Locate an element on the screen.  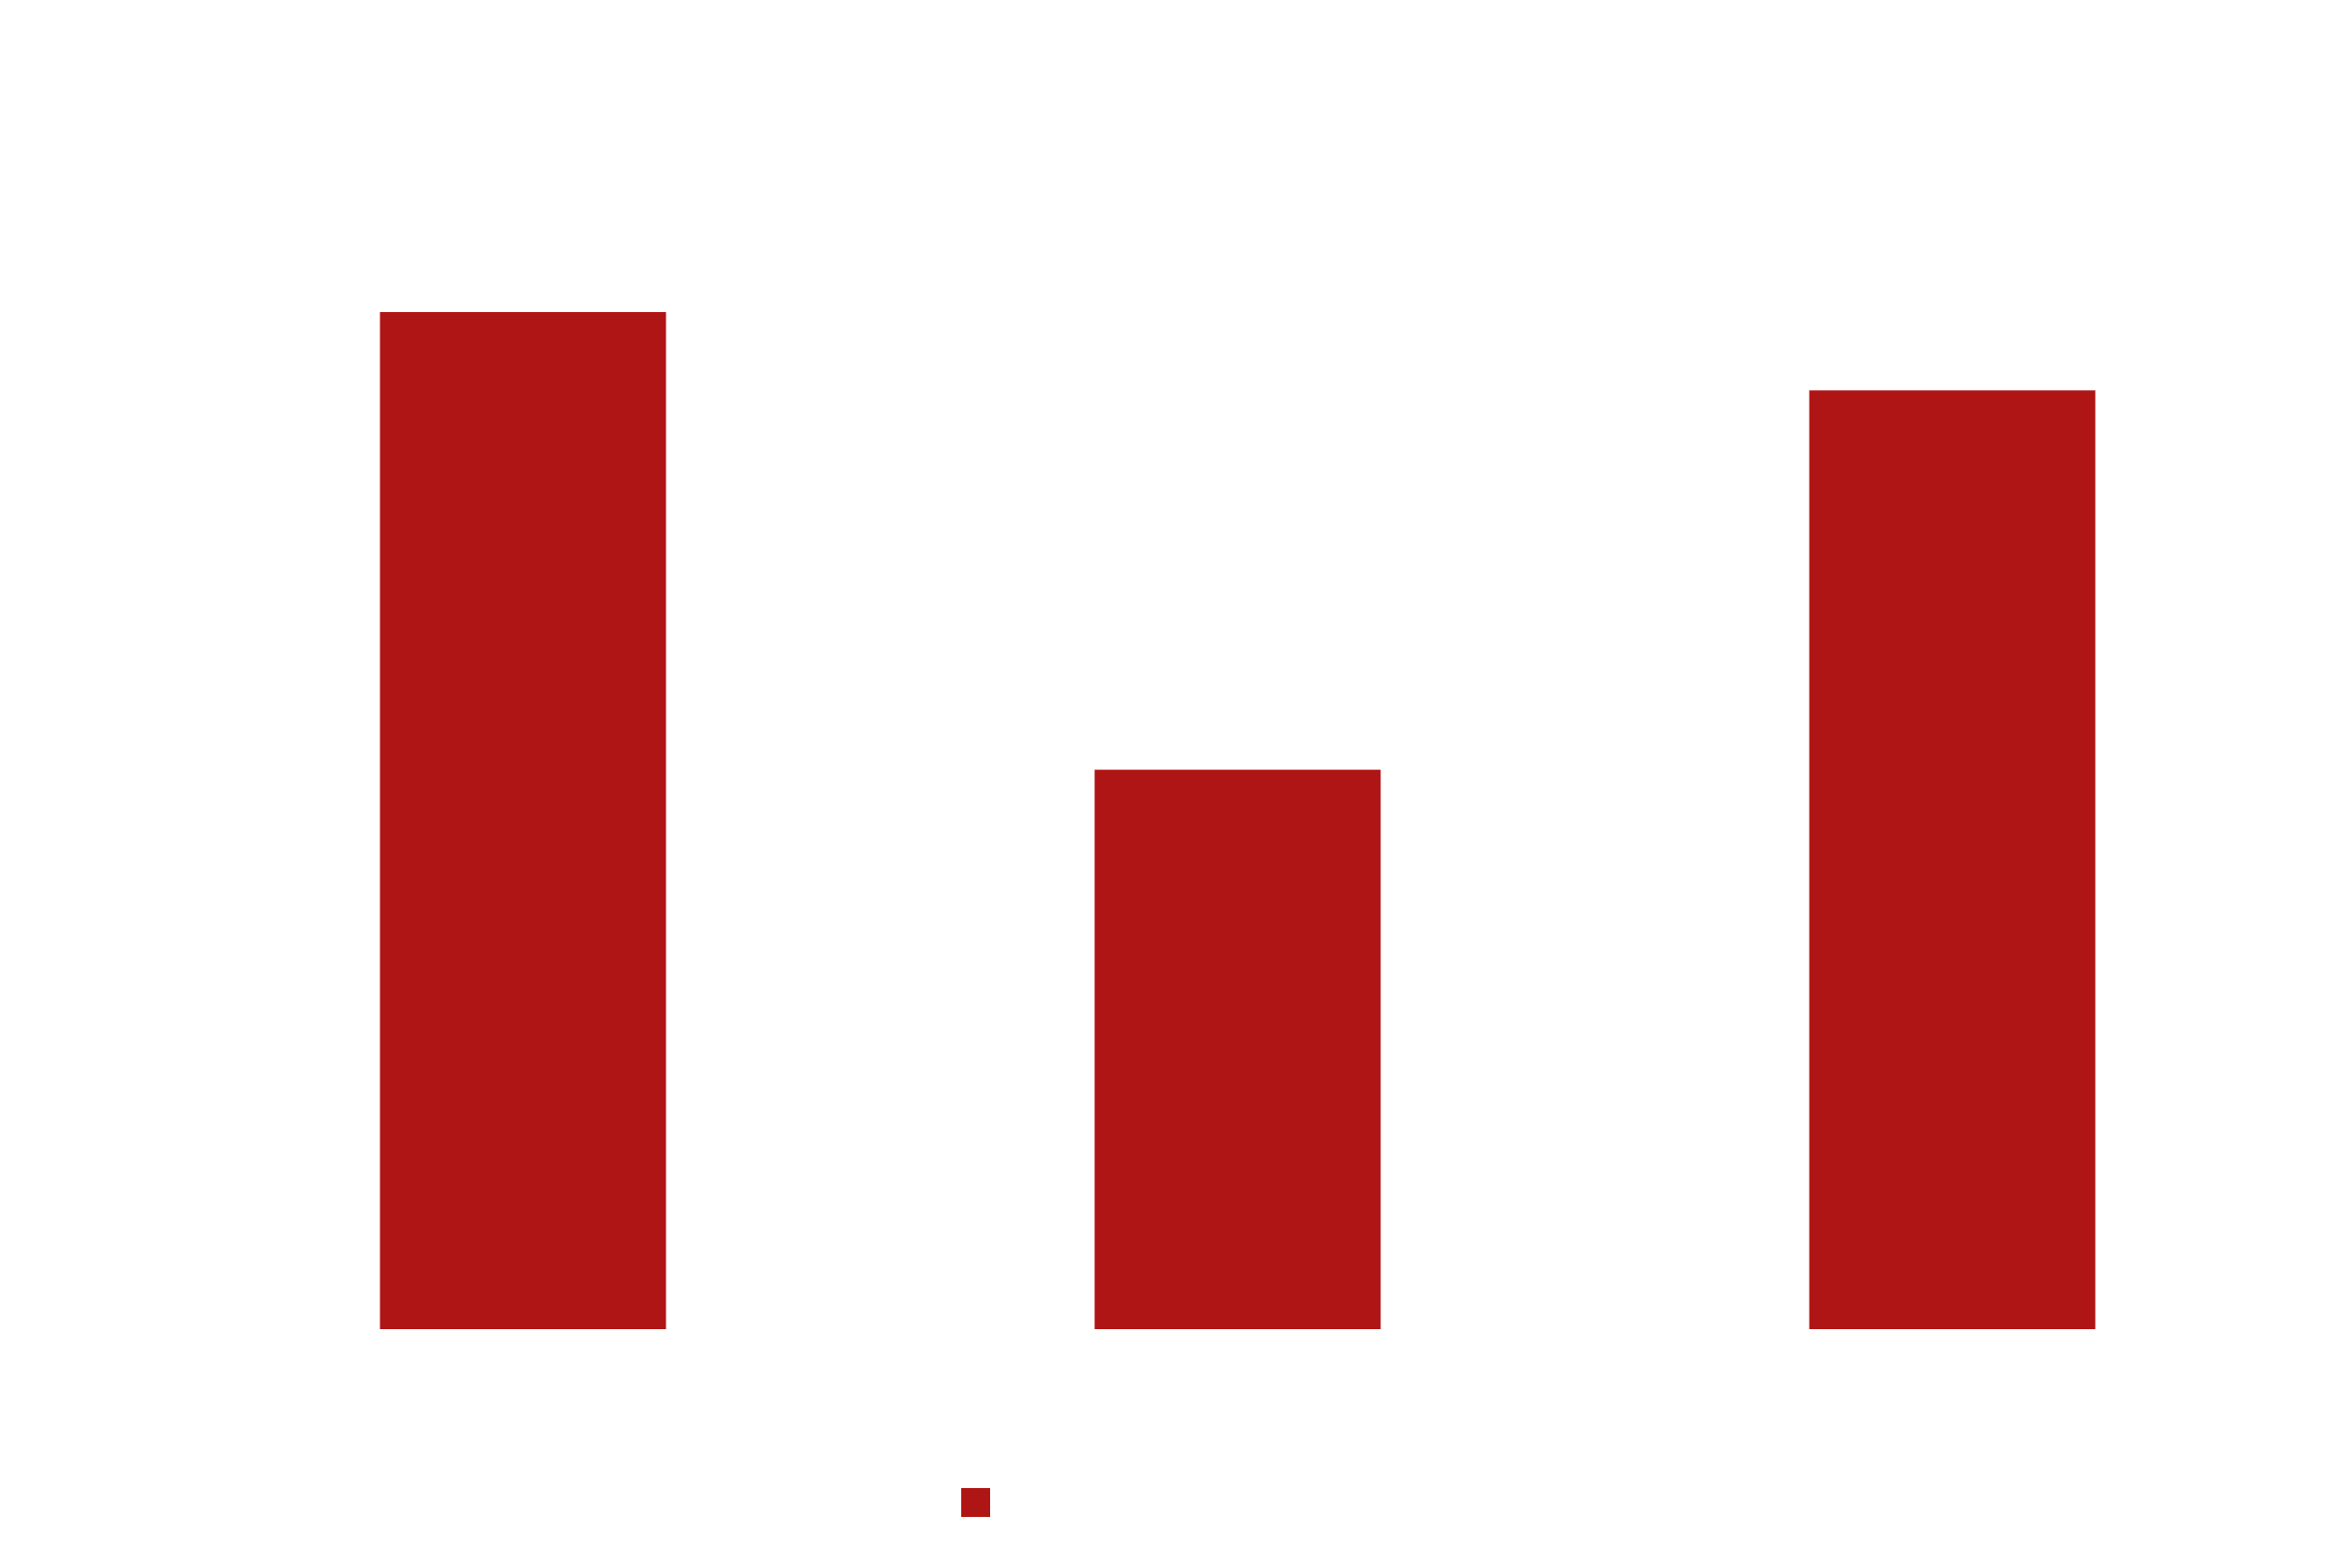
legend-swatch is located at coordinates (975, 1502).